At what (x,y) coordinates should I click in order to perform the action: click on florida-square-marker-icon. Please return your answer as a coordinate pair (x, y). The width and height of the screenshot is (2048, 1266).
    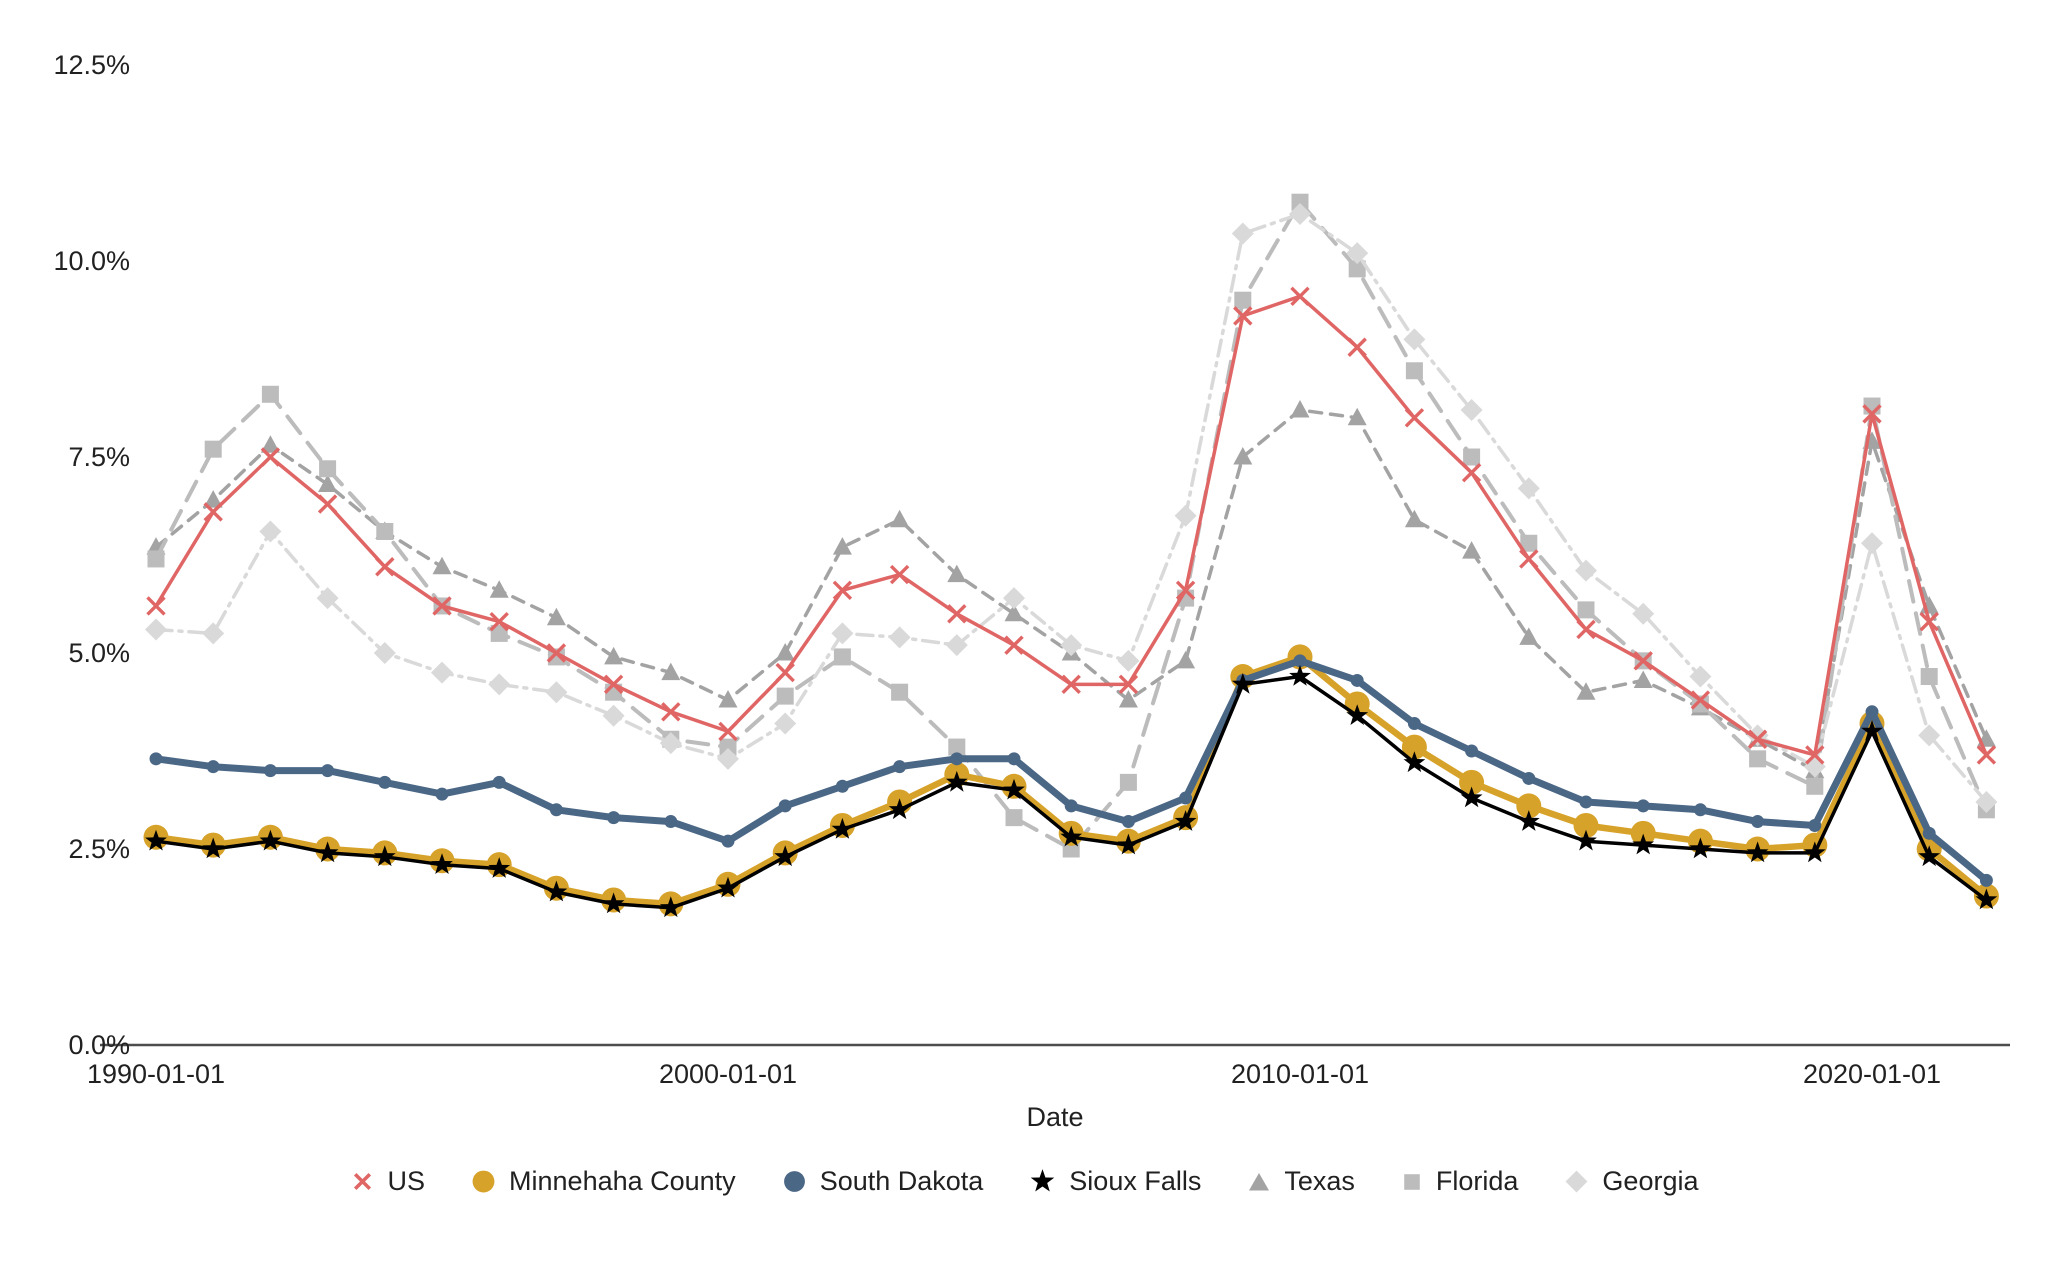
    Looking at the image, I should click on (1412, 1181).